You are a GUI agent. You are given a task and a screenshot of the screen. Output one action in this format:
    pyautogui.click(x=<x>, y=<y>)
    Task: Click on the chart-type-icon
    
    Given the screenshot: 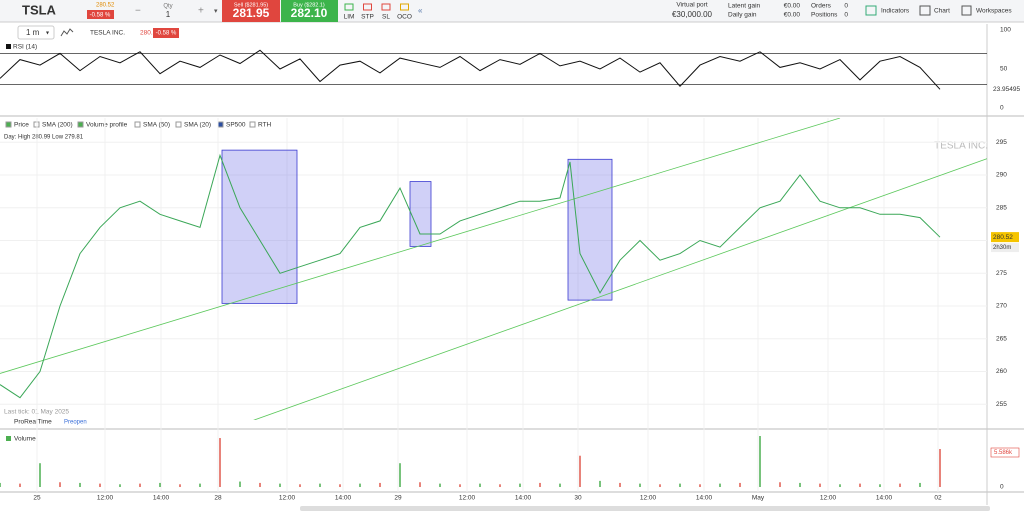 What is the action you would take?
    pyautogui.click(x=67, y=32)
    